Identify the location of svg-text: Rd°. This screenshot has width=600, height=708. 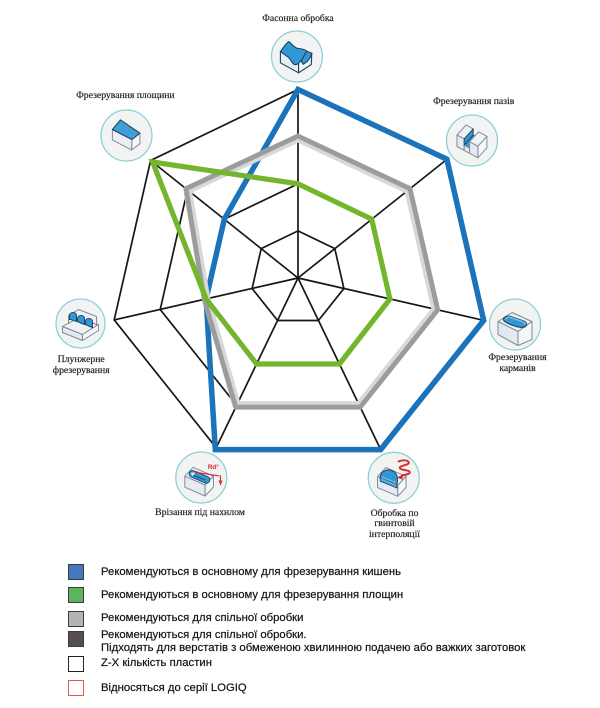
(213, 467).